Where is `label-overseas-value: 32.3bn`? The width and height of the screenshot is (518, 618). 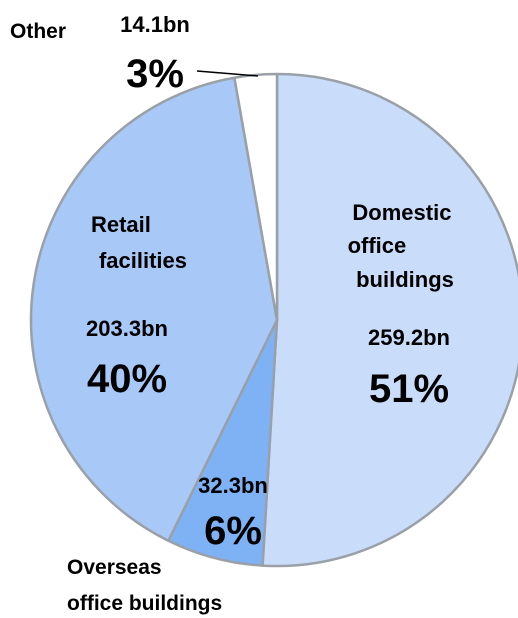 label-overseas-value: 32.3bn is located at coordinates (233, 485).